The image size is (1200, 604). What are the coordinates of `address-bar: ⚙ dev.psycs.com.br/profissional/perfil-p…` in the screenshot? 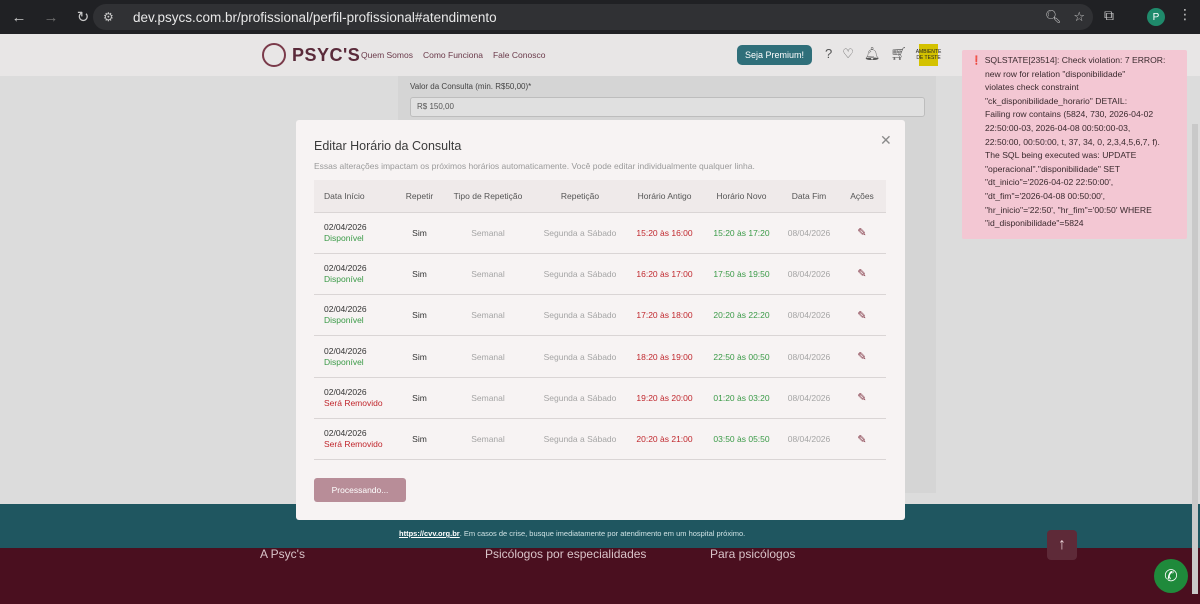 It's located at (593, 17).